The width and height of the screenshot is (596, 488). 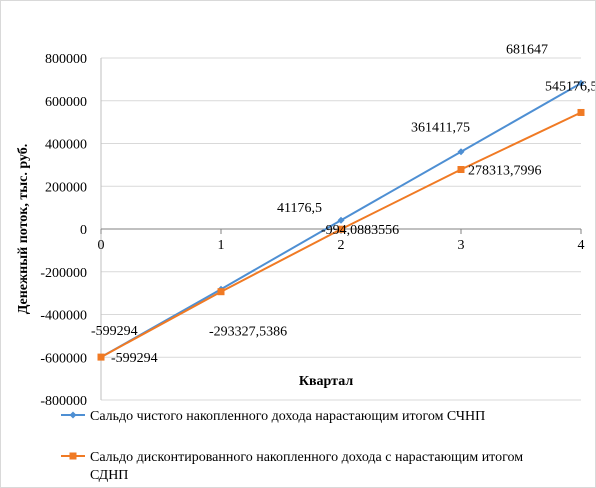 What do you see at coordinates (66, 145) in the screenshot?
I see `y-tick-label: 400000` at bounding box center [66, 145].